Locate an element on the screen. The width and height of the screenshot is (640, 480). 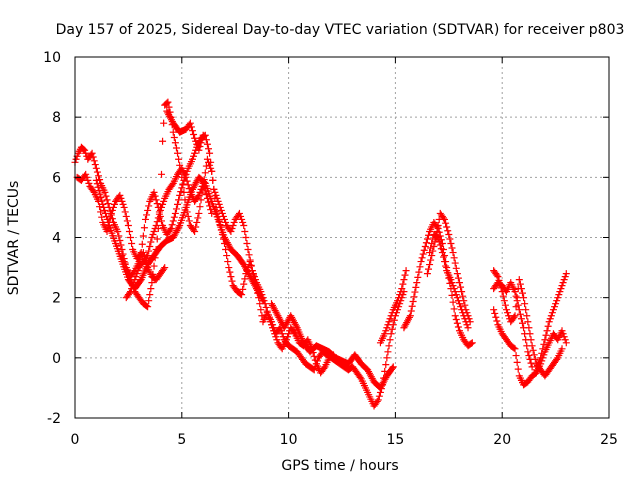
y-tick-label: 4 is located at coordinates (56, 239).